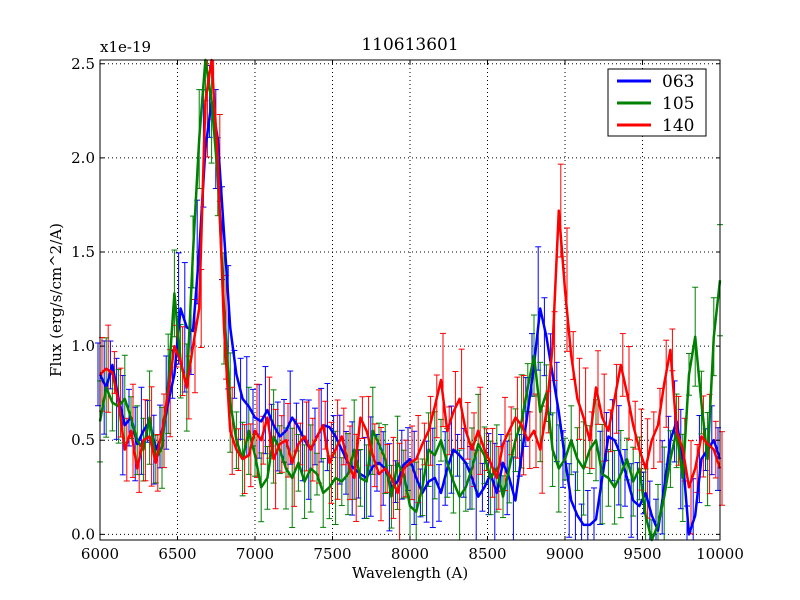 The image size is (800, 600). I want to click on y-tick-label: 0.0, so click(83, 534).